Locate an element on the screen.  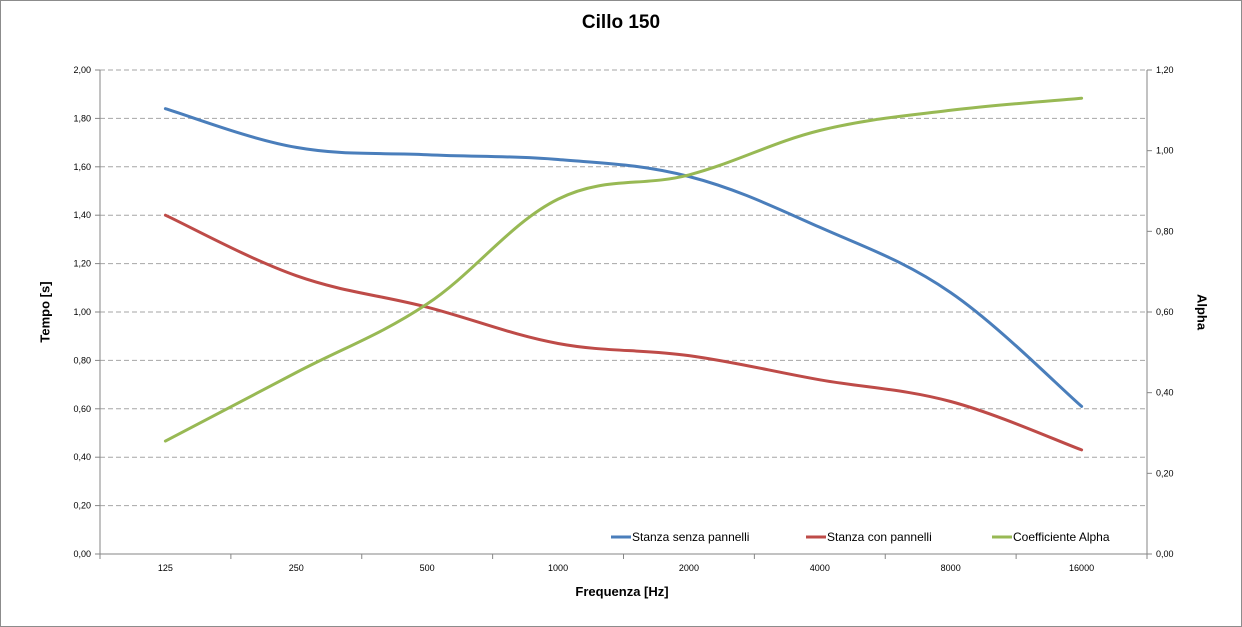
legend-label: Coefficiente Alpha is located at coordinates (1061, 537).